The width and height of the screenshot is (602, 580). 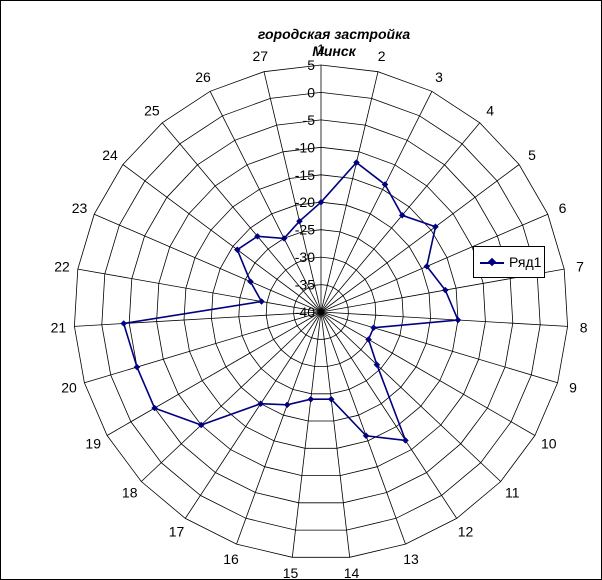 I want to click on tick-label-9: -40, so click(x=305, y=312).